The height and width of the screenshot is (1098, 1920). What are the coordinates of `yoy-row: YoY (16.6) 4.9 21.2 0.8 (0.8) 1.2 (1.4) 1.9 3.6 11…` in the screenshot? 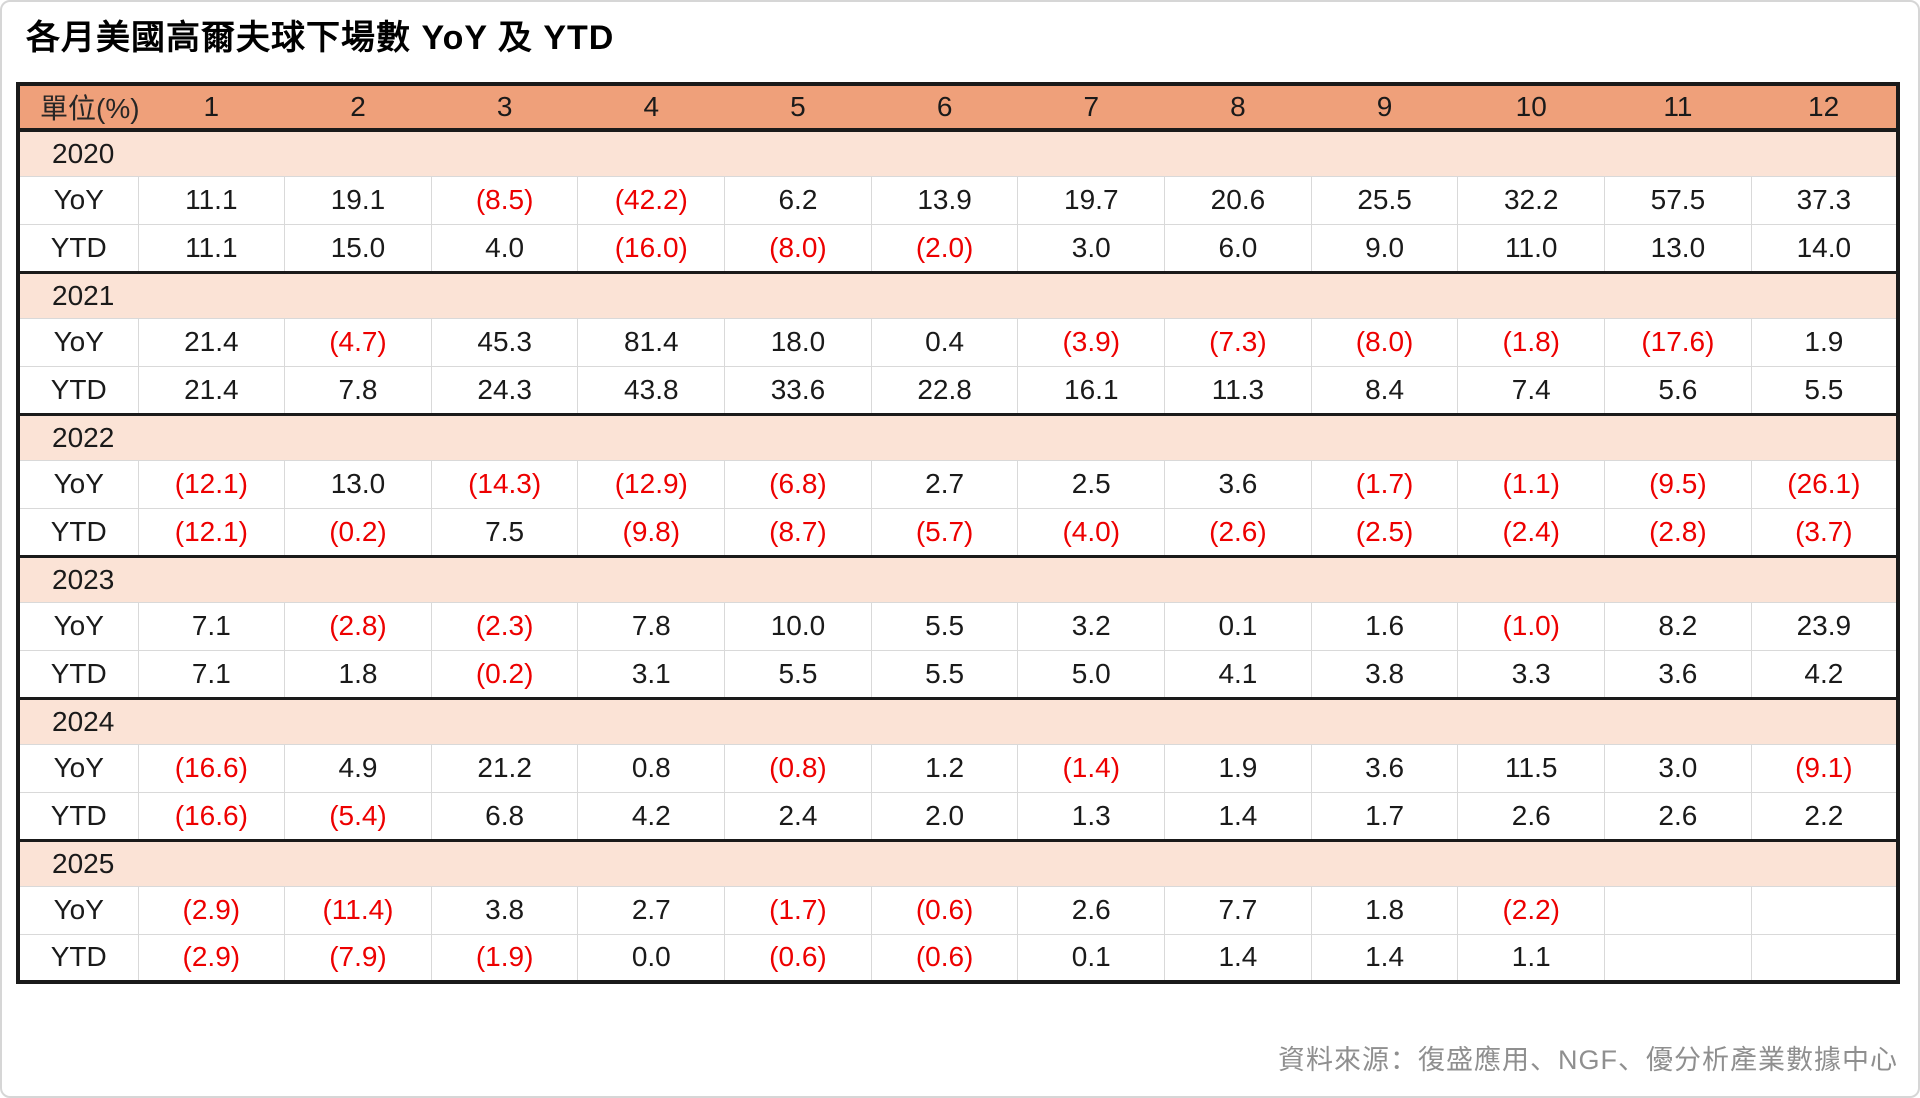 It's located at (958, 768).